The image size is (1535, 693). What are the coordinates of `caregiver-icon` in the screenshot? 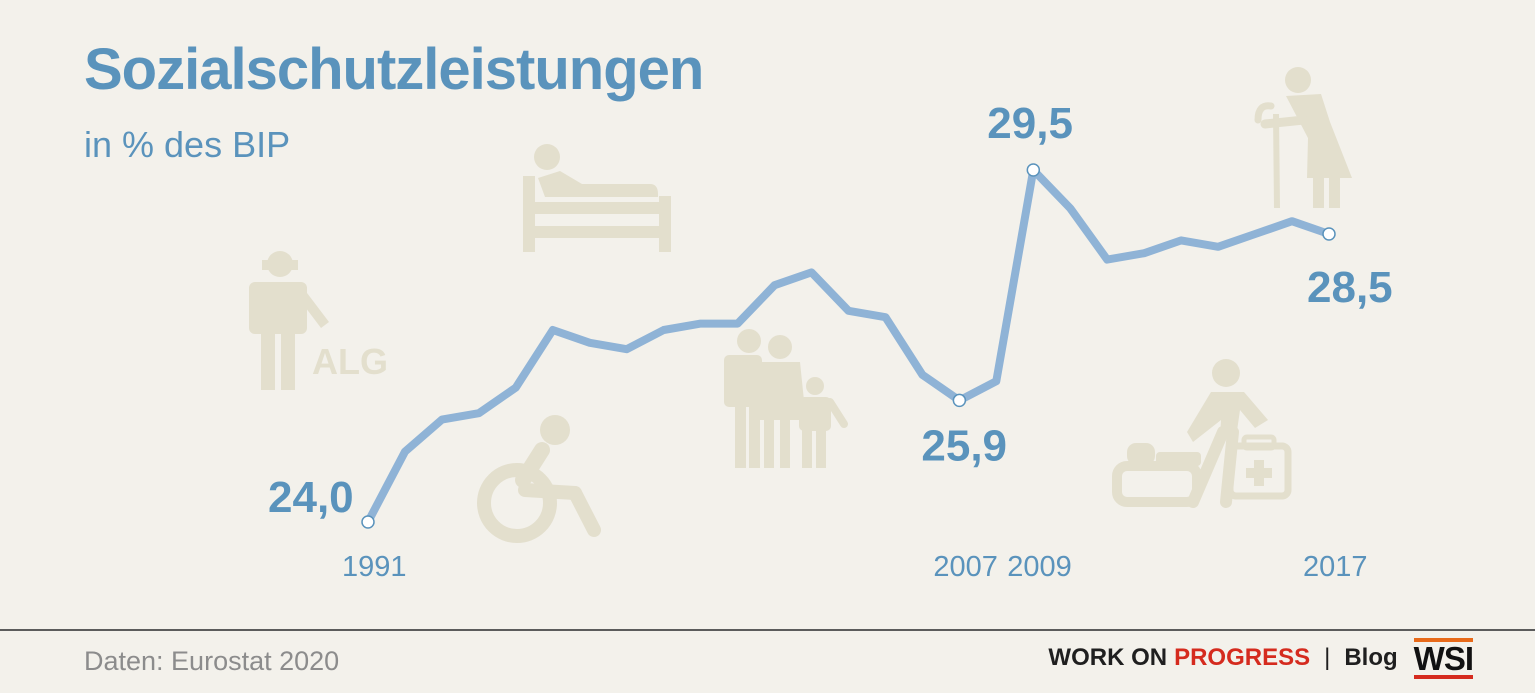 It's located at (1202, 433).